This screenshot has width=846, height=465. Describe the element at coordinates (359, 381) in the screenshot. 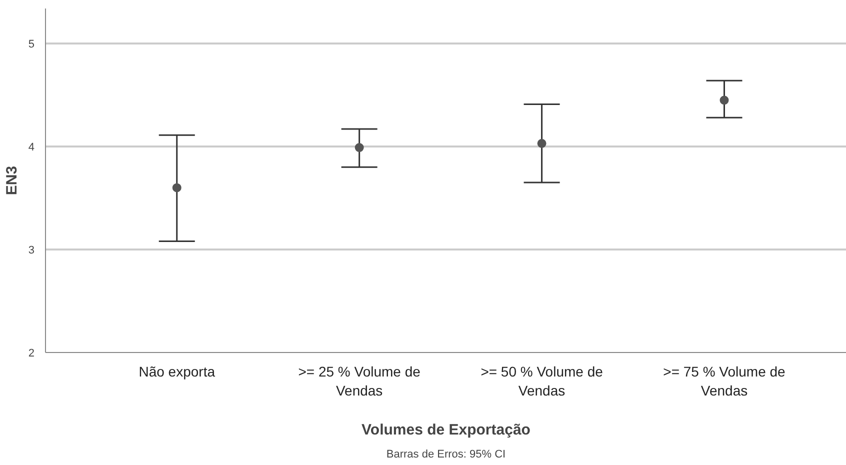

I see `x-tick-label: >= 25 % Volume de Vendas` at that location.